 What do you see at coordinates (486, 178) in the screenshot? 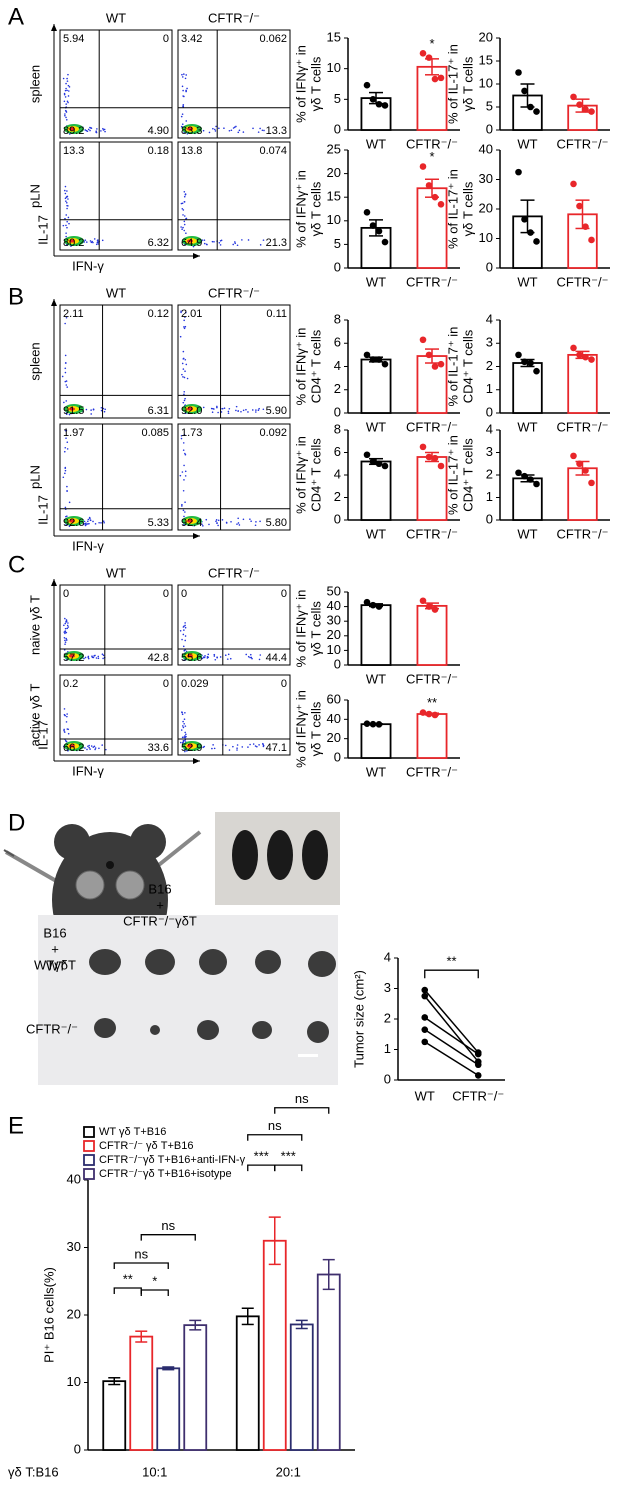
I see `y-tick-label: 30` at bounding box center [486, 178].